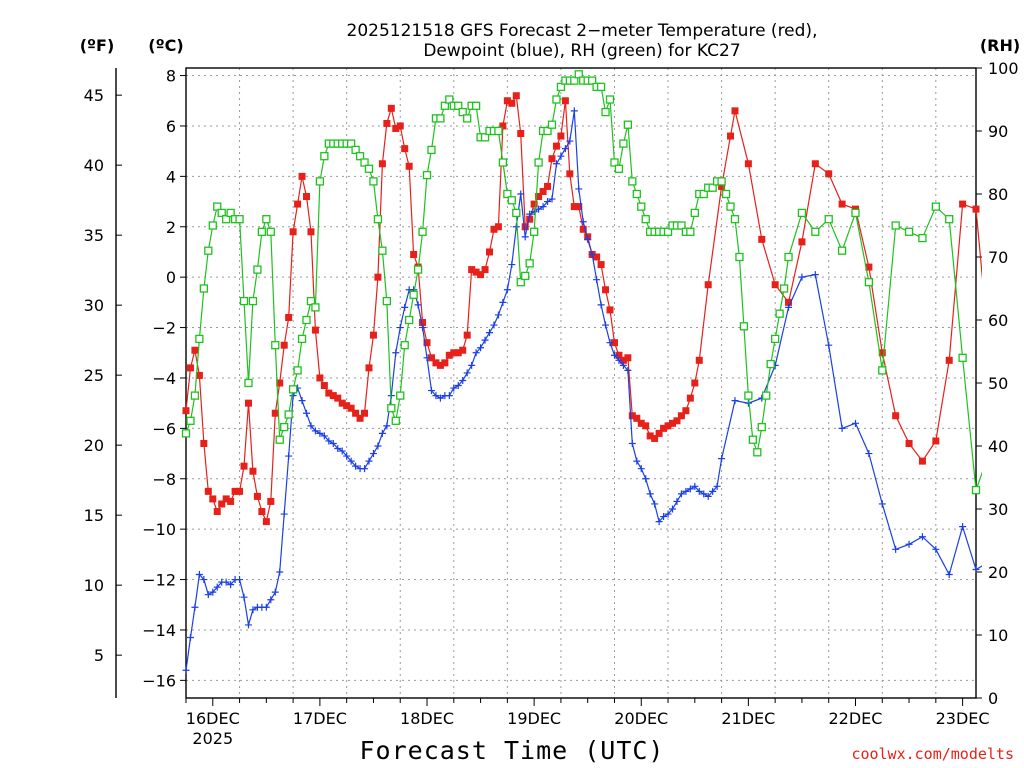 Image resolution: width=1024 pixels, height=768 pixels. What do you see at coordinates (97, 45) in the screenshot?
I see `fahrenheit-unit-label: (ºF)` at bounding box center [97, 45].